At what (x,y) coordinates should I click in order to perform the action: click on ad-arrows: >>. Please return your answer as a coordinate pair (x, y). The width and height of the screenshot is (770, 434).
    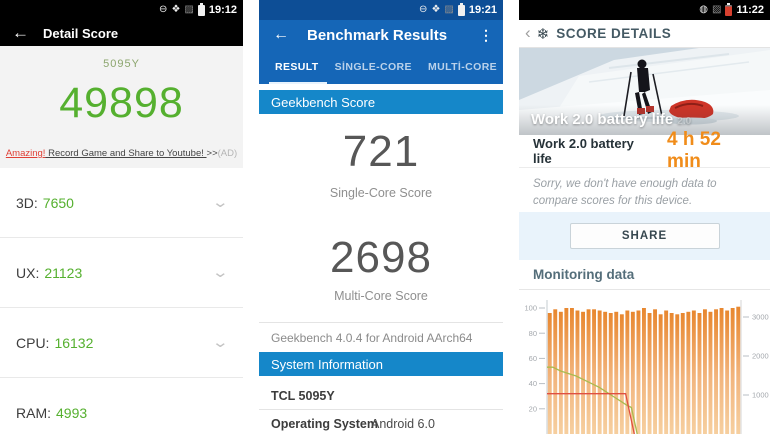
    Looking at the image, I should click on (212, 153).